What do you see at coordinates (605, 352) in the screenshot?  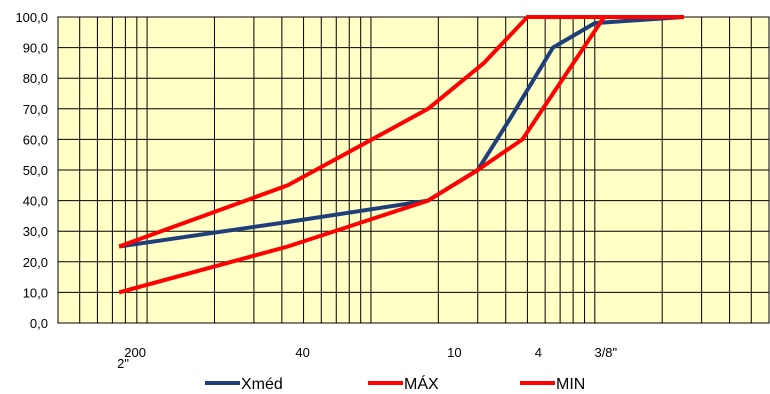 I see `x-tick-label: 3/8"` at bounding box center [605, 352].